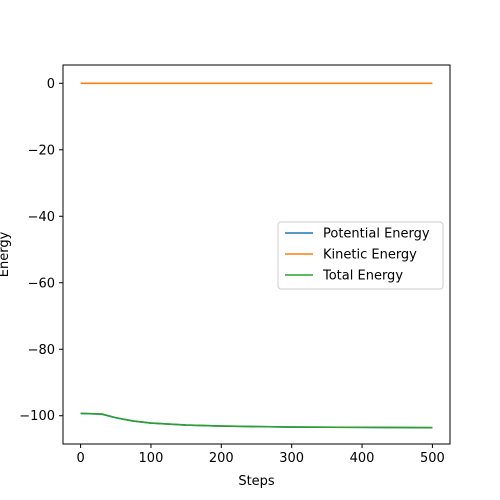 This screenshot has width=500, height=500. I want to click on legend-label: Total Energy, so click(362, 276).